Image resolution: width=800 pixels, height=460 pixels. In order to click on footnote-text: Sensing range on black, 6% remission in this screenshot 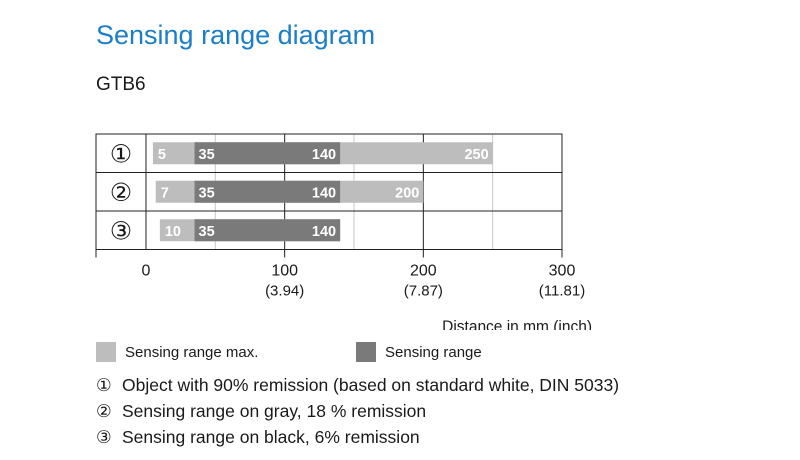, I will do `click(271, 437)`.